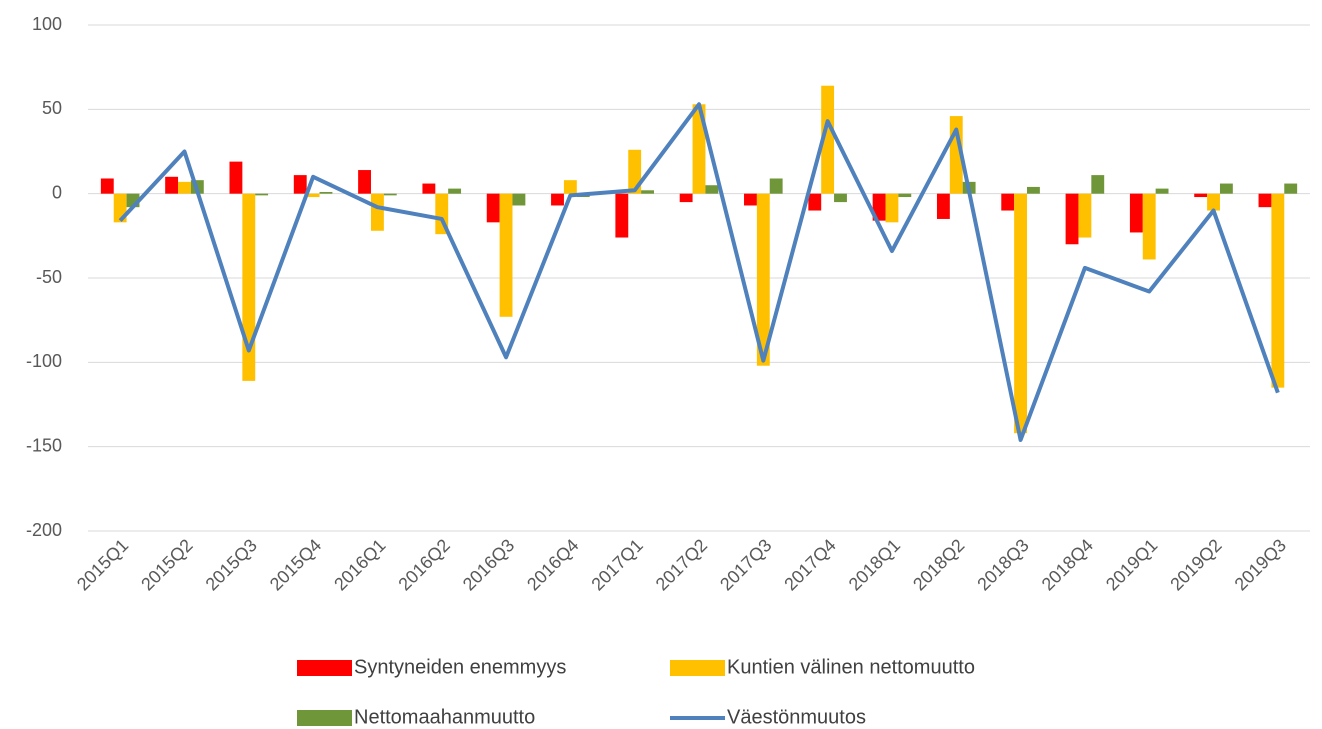 The height and width of the screenshot is (729, 1322). What do you see at coordinates (295, 564) in the screenshot?
I see `x-tick-label: 2015Q4` at bounding box center [295, 564].